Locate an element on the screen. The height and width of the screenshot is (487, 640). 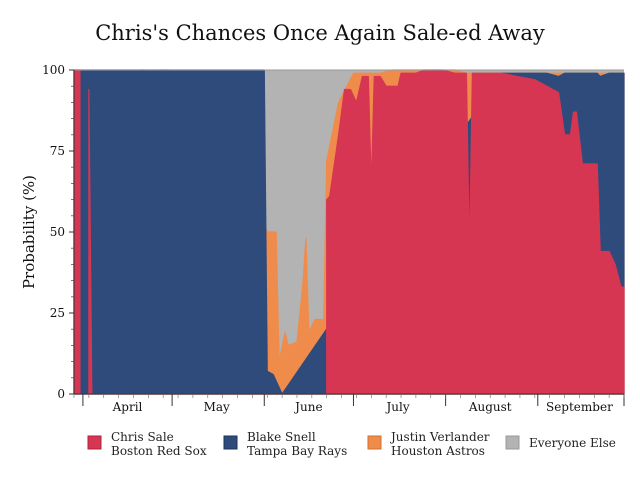
legend-team-label: Tampa Bay Rays is located at coordinates (297, 451).